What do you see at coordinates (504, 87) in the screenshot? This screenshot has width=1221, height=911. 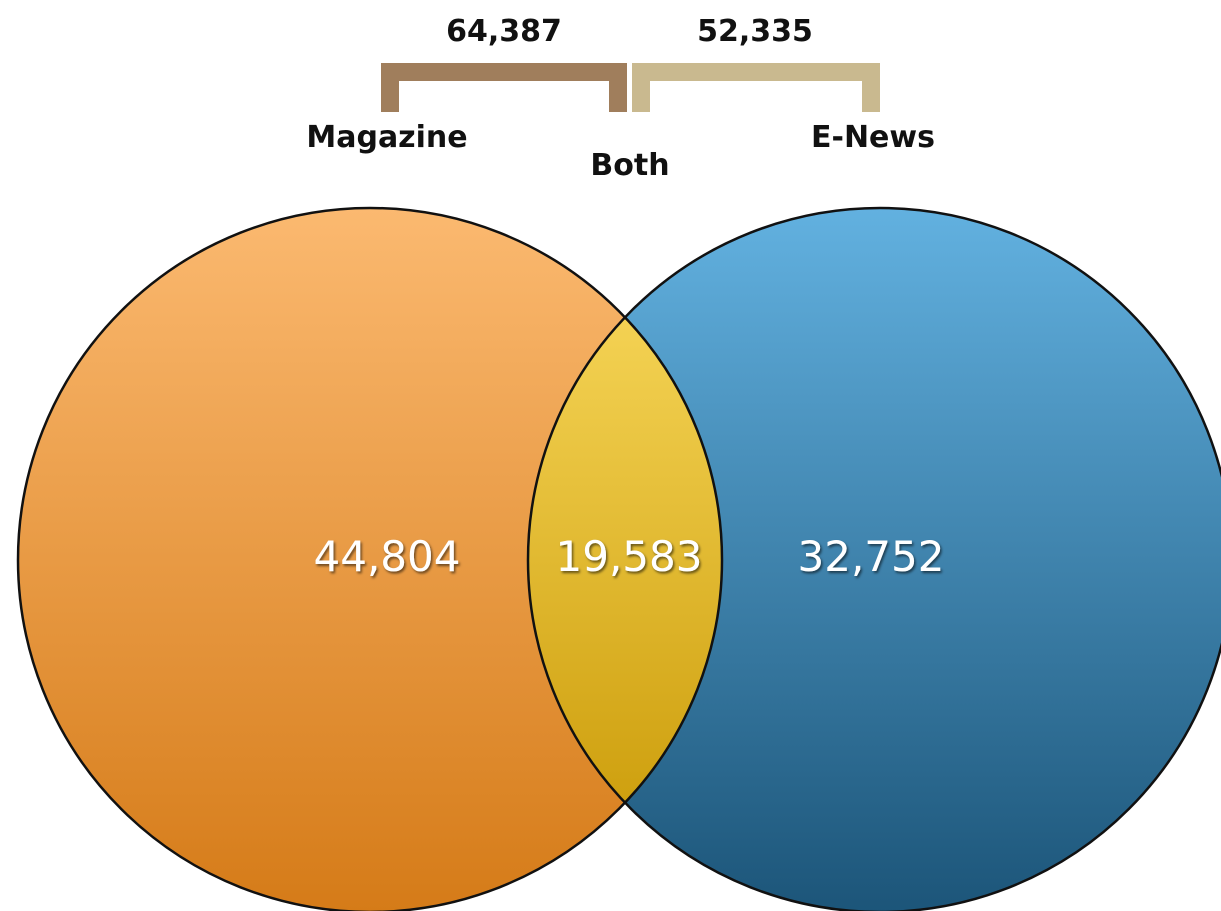 I see `magazine-bracket` at bounding box center [504, 87].